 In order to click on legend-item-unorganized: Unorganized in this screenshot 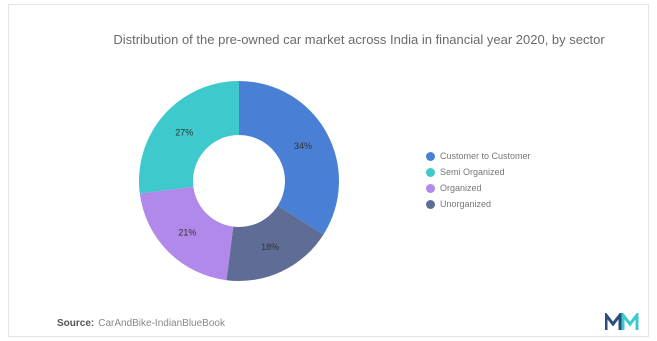, I will do `click(478, 204)`.